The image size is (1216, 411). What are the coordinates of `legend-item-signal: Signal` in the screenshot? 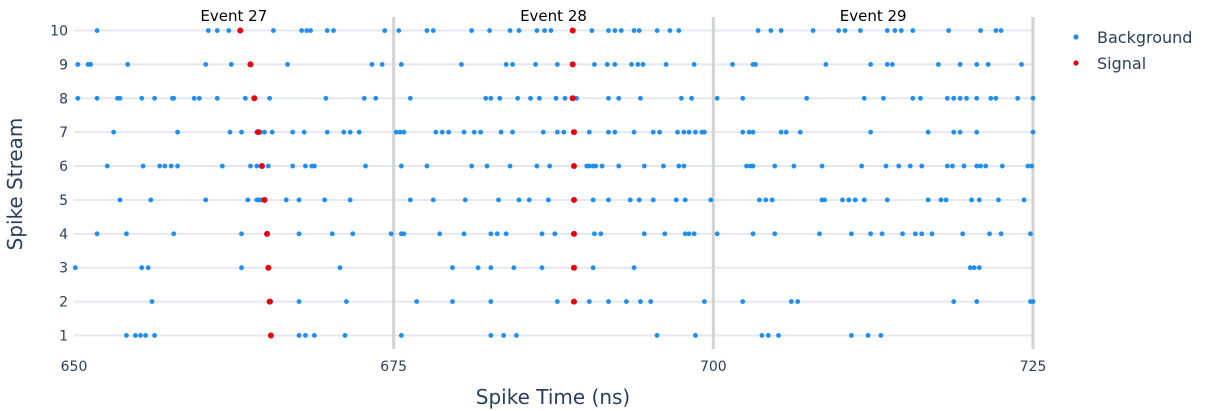 It's located at (1109, 63).